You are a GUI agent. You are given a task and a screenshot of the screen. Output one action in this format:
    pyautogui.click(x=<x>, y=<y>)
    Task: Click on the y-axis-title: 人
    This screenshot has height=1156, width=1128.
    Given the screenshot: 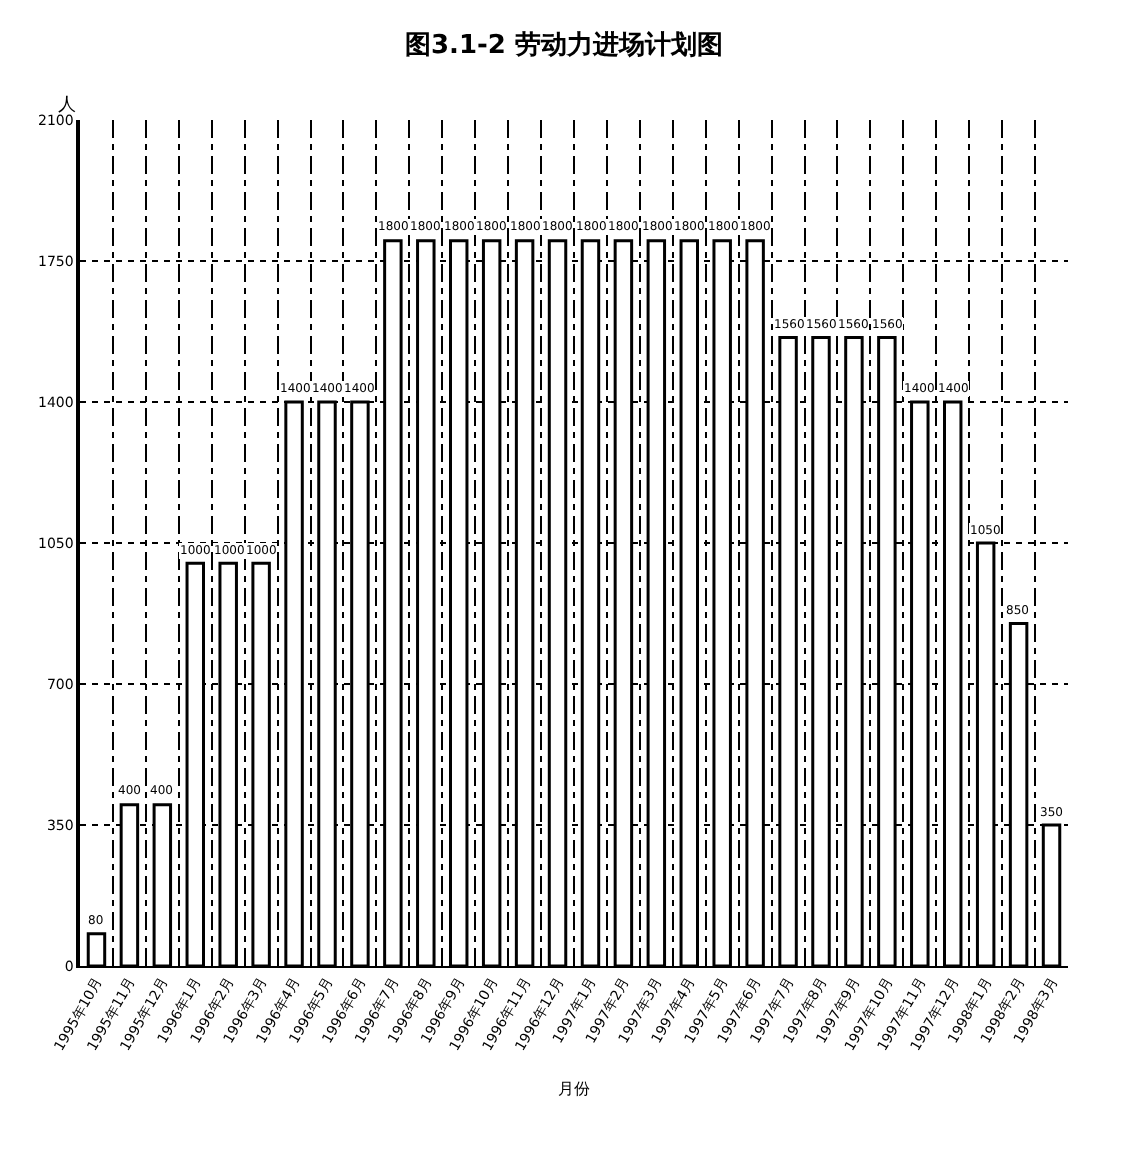 What is the action you would take?
    pyautogui.click(x=67, y=105)
    